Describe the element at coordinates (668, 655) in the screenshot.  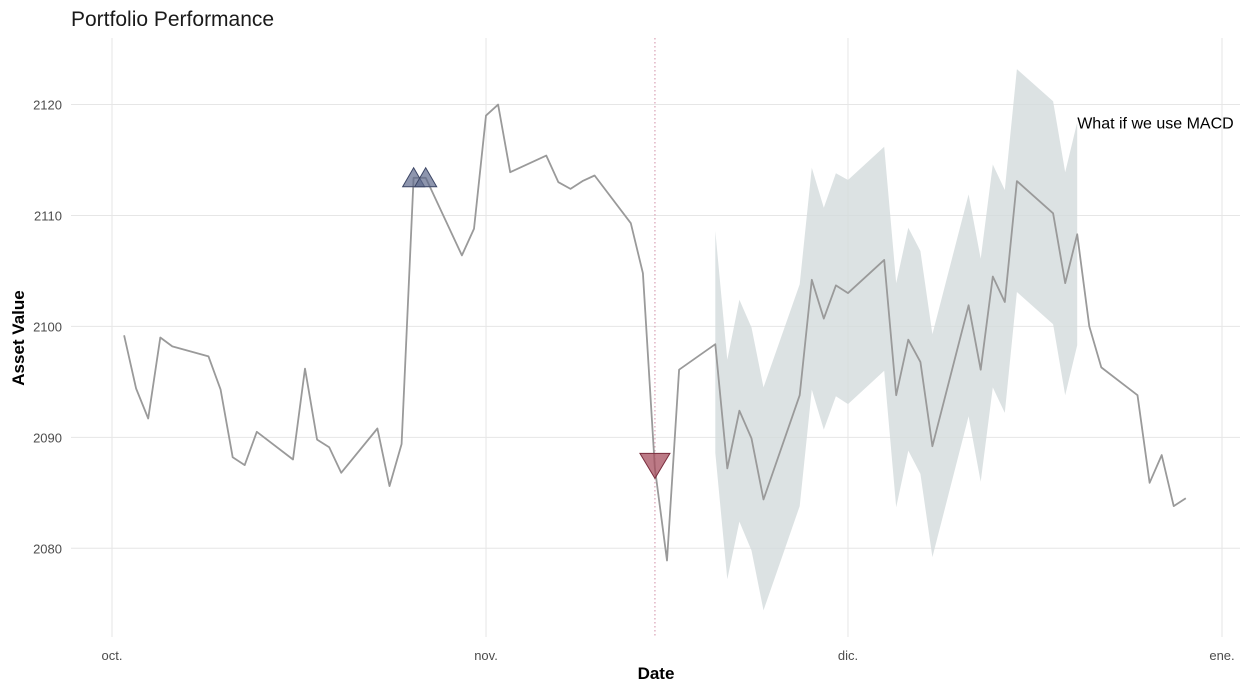
I see `x-axis-ticks: oct. nov. dic. ene.` at that location.